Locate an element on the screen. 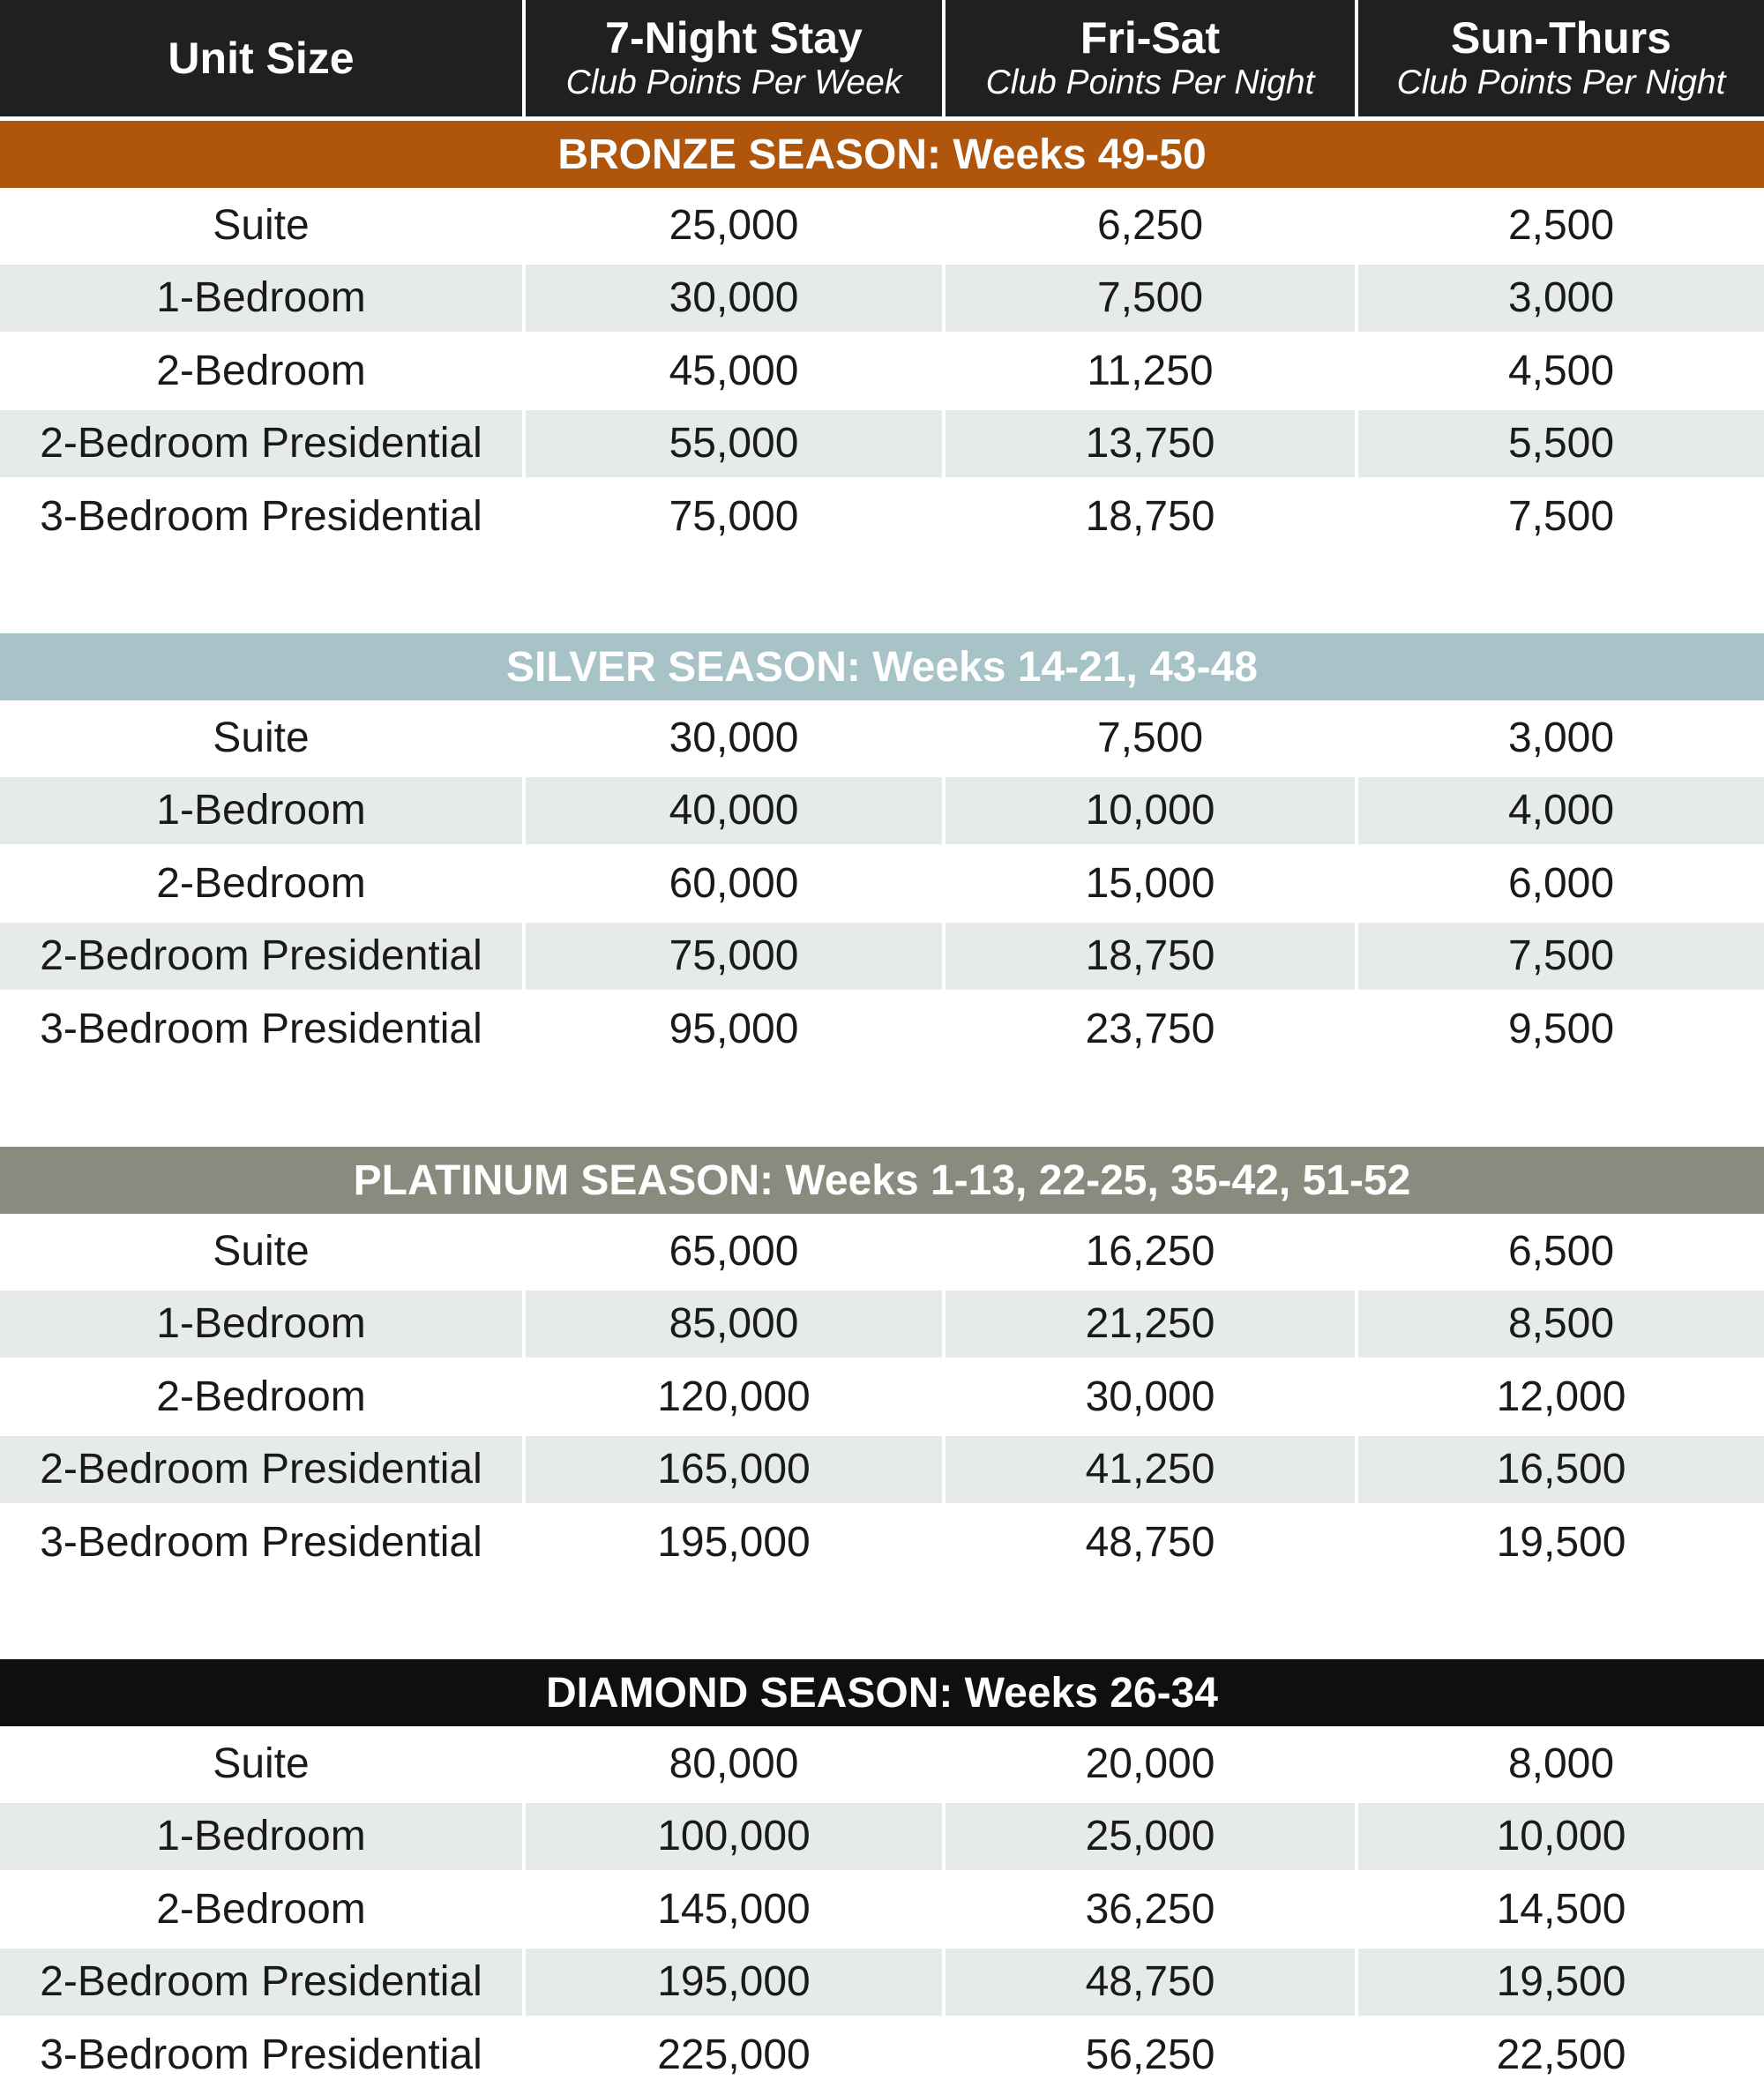  points-value: 95,000 is located at coordinates (734, 1028).